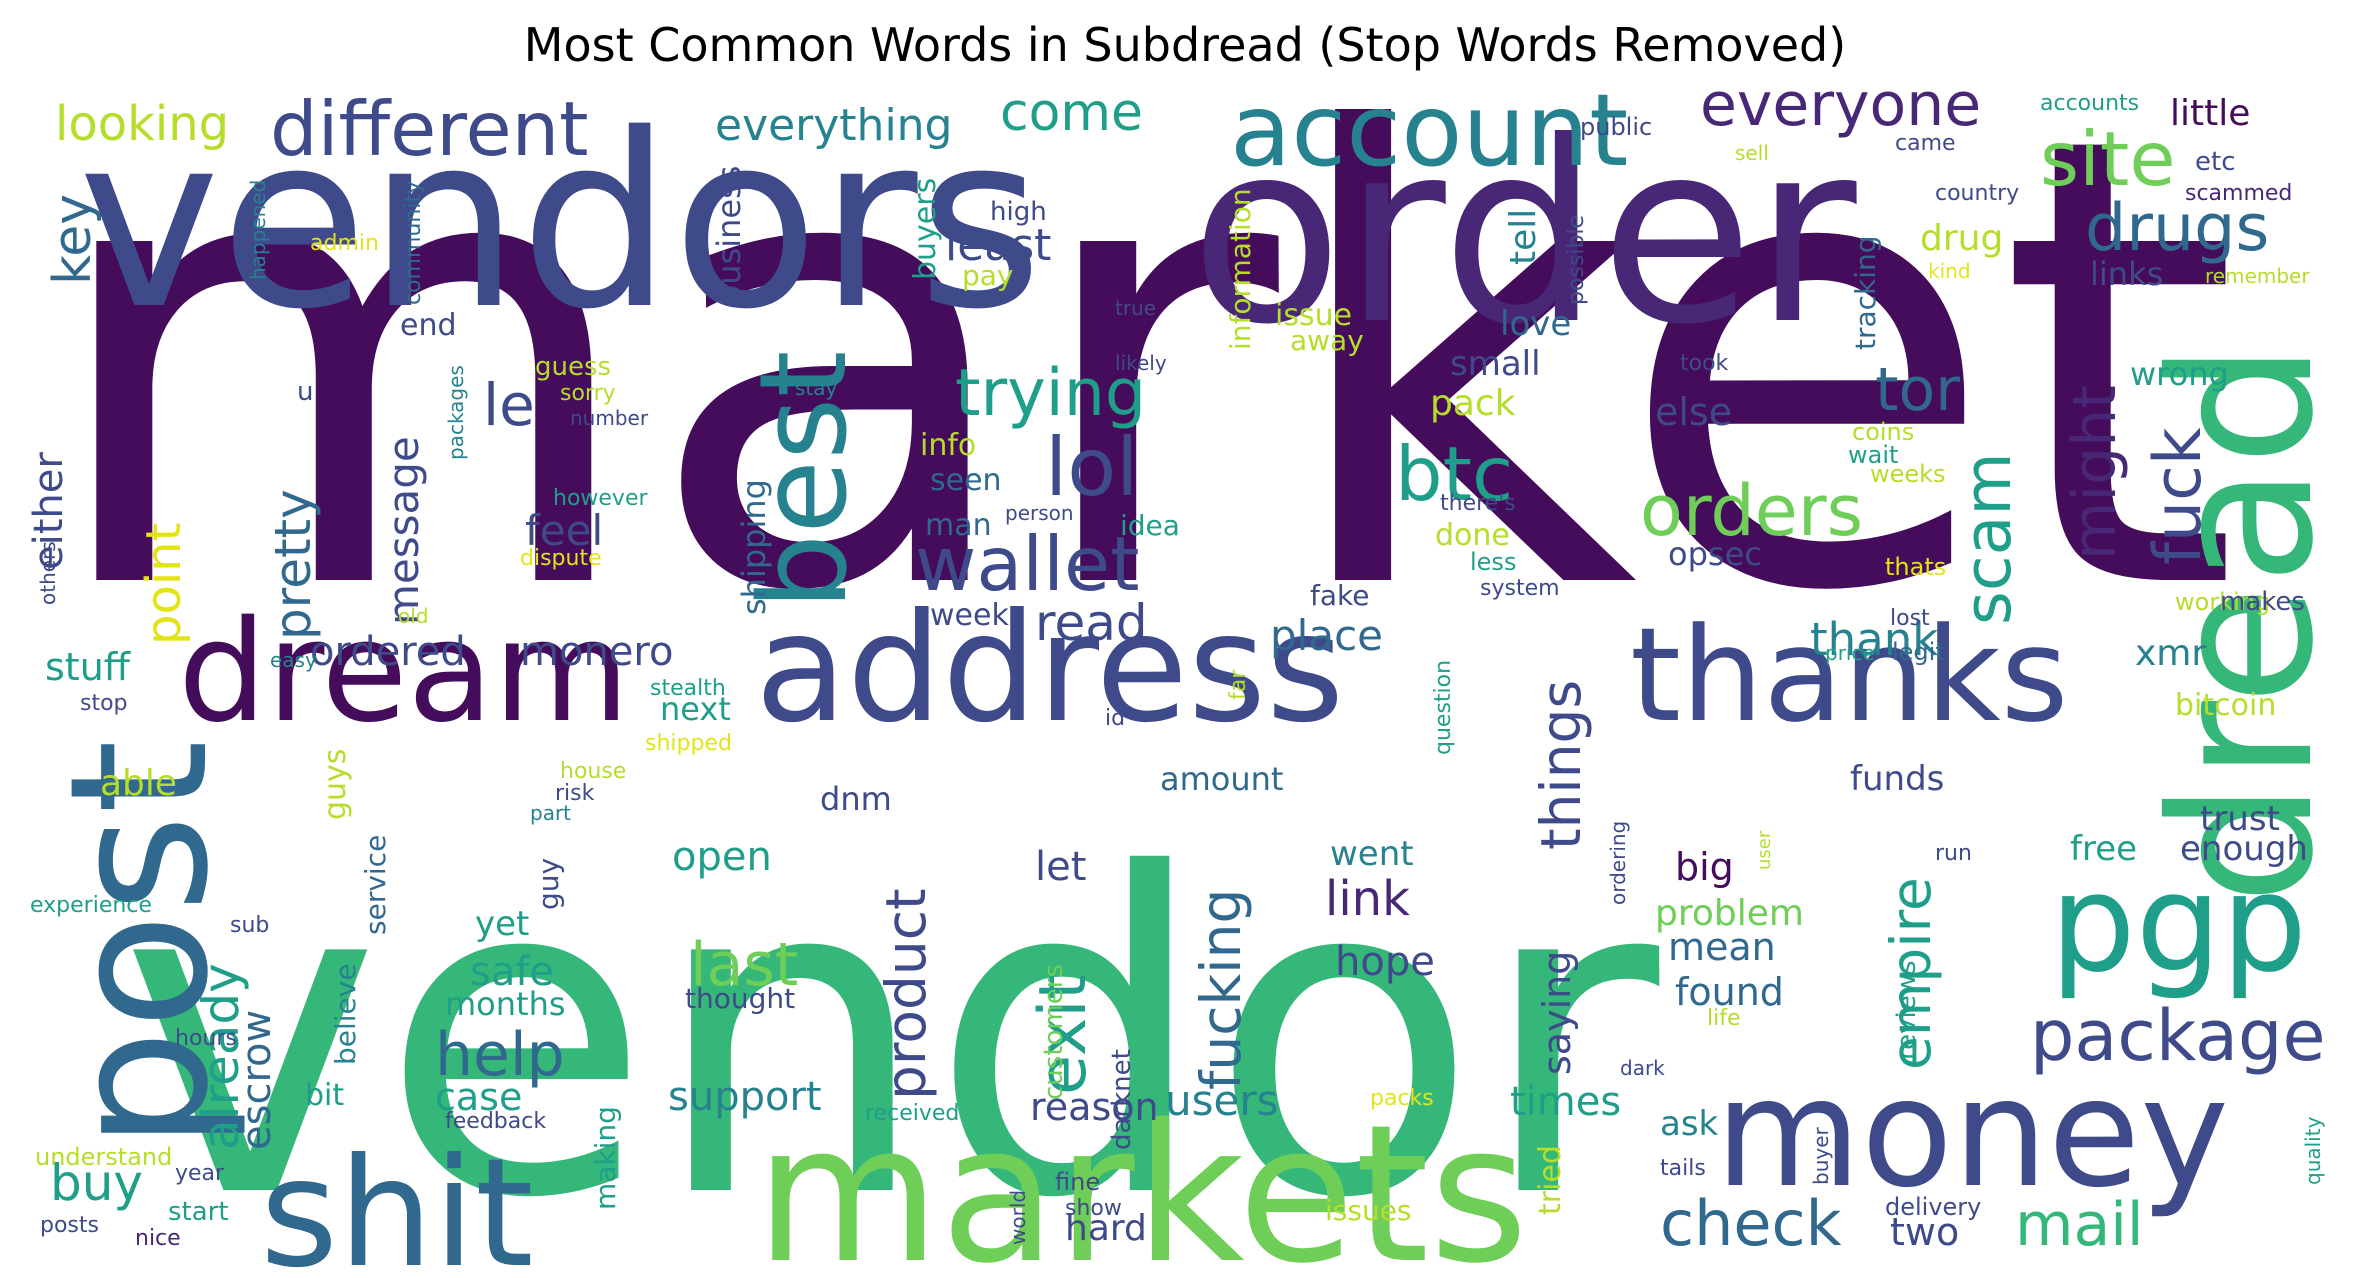 This screenshot has height=1278, width=2370. Describe the element at coordinates (1873, 455) in the screenshot. I see `word-wait: wait` at that location.